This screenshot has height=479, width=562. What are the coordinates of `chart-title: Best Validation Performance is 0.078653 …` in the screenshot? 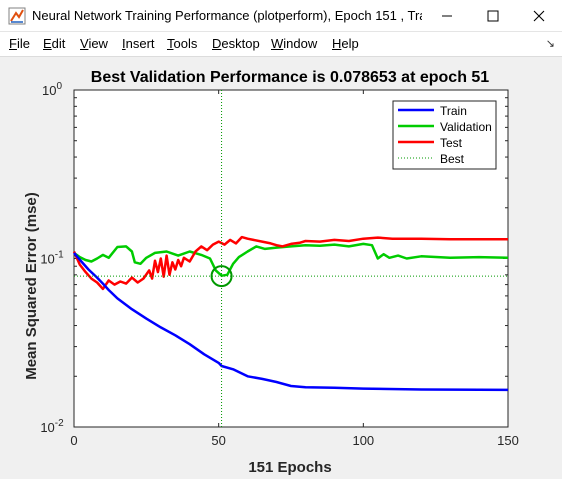 It's located at (290, 77).